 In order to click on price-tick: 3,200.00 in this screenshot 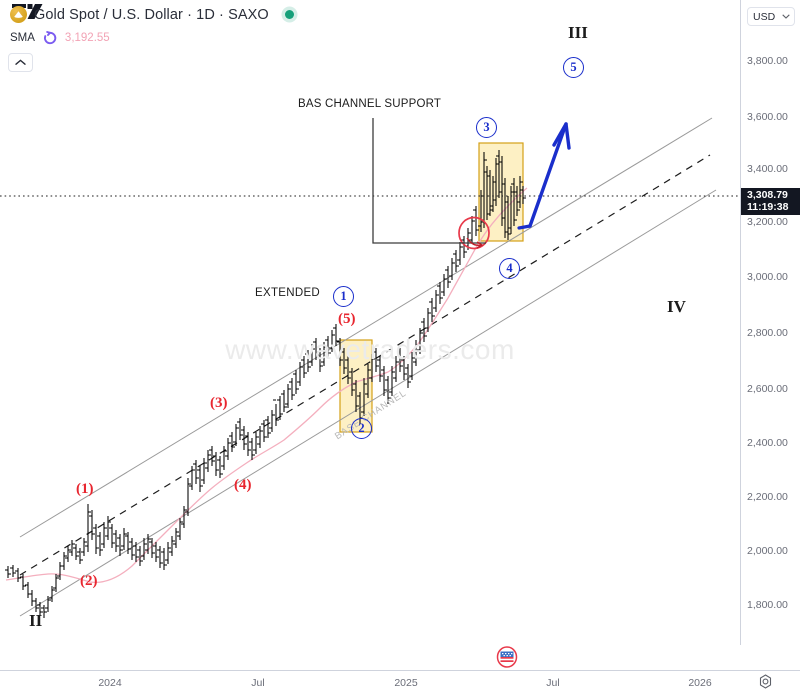, I will do `click(767, 222)`.